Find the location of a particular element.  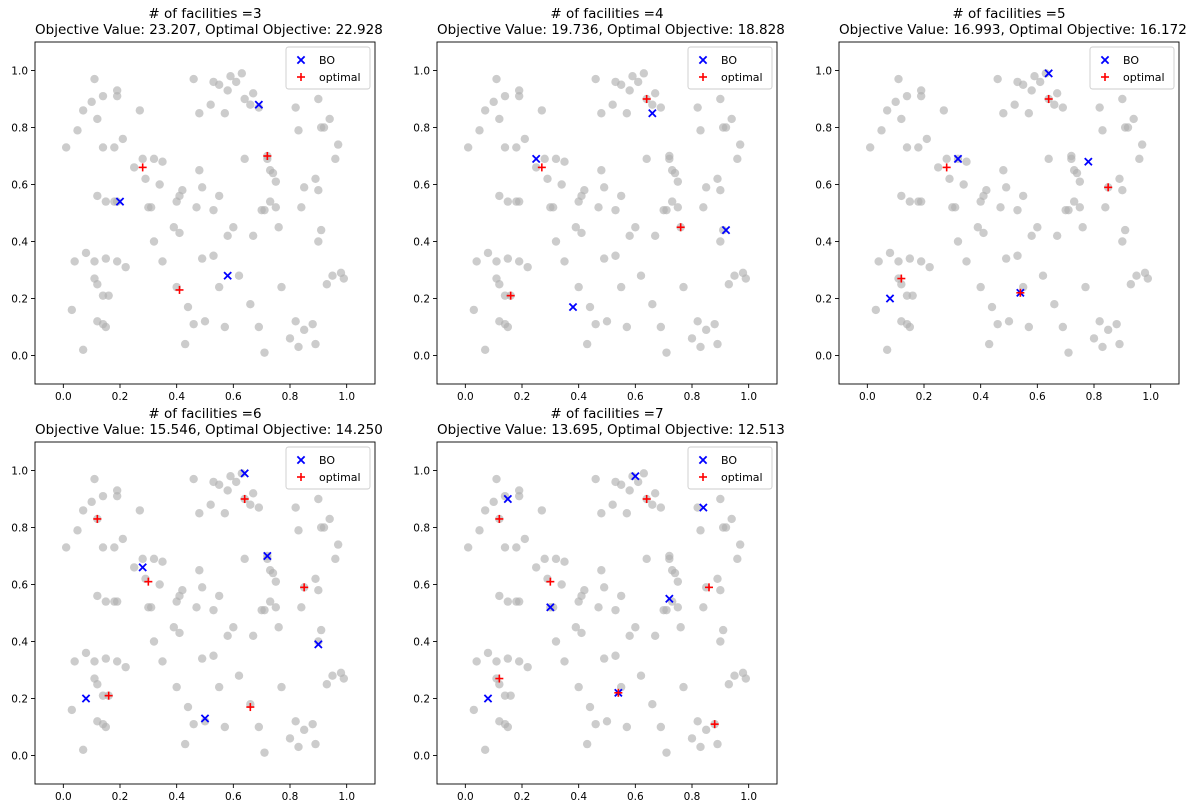

legend-bo-marker is located at coordinates (703, 60).